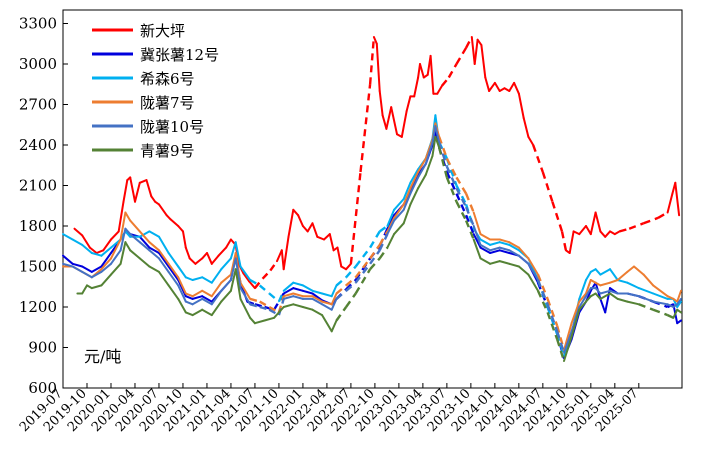 This screenshot has width=710, height=472. Describe the element at coordinates (38, 226) in the screenshot. I see `y-tick-label: 1800` at that location.